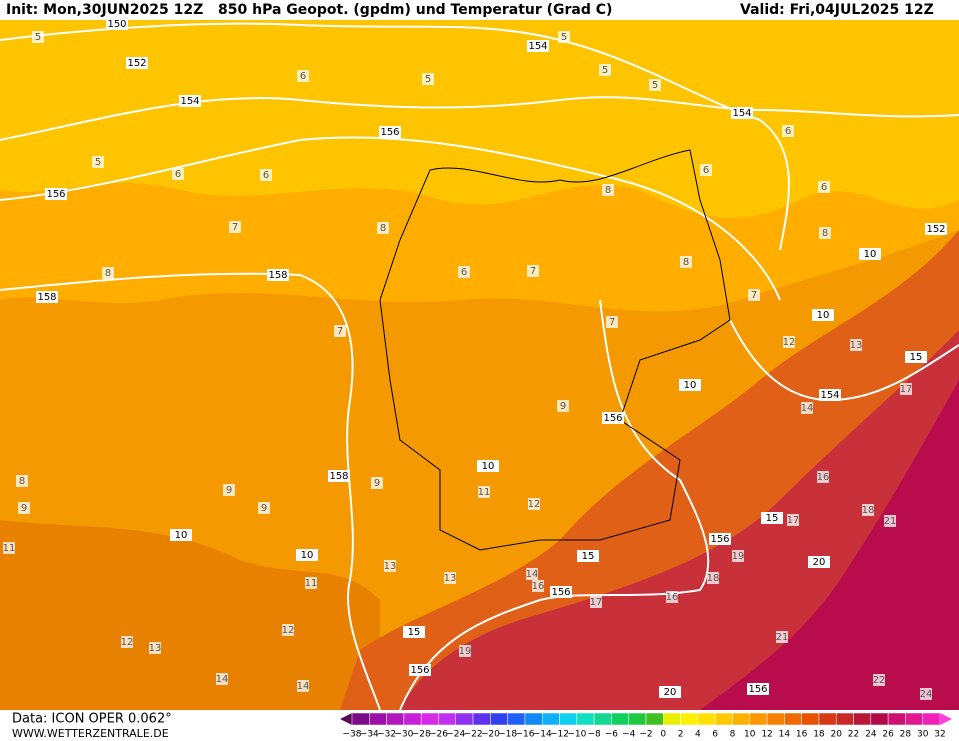 Image resolution: width=959 pixels, height=741 pixels. Describe the element at coordinates (421, 735) in the screenshot. I see `legend-label: −28` at that location.